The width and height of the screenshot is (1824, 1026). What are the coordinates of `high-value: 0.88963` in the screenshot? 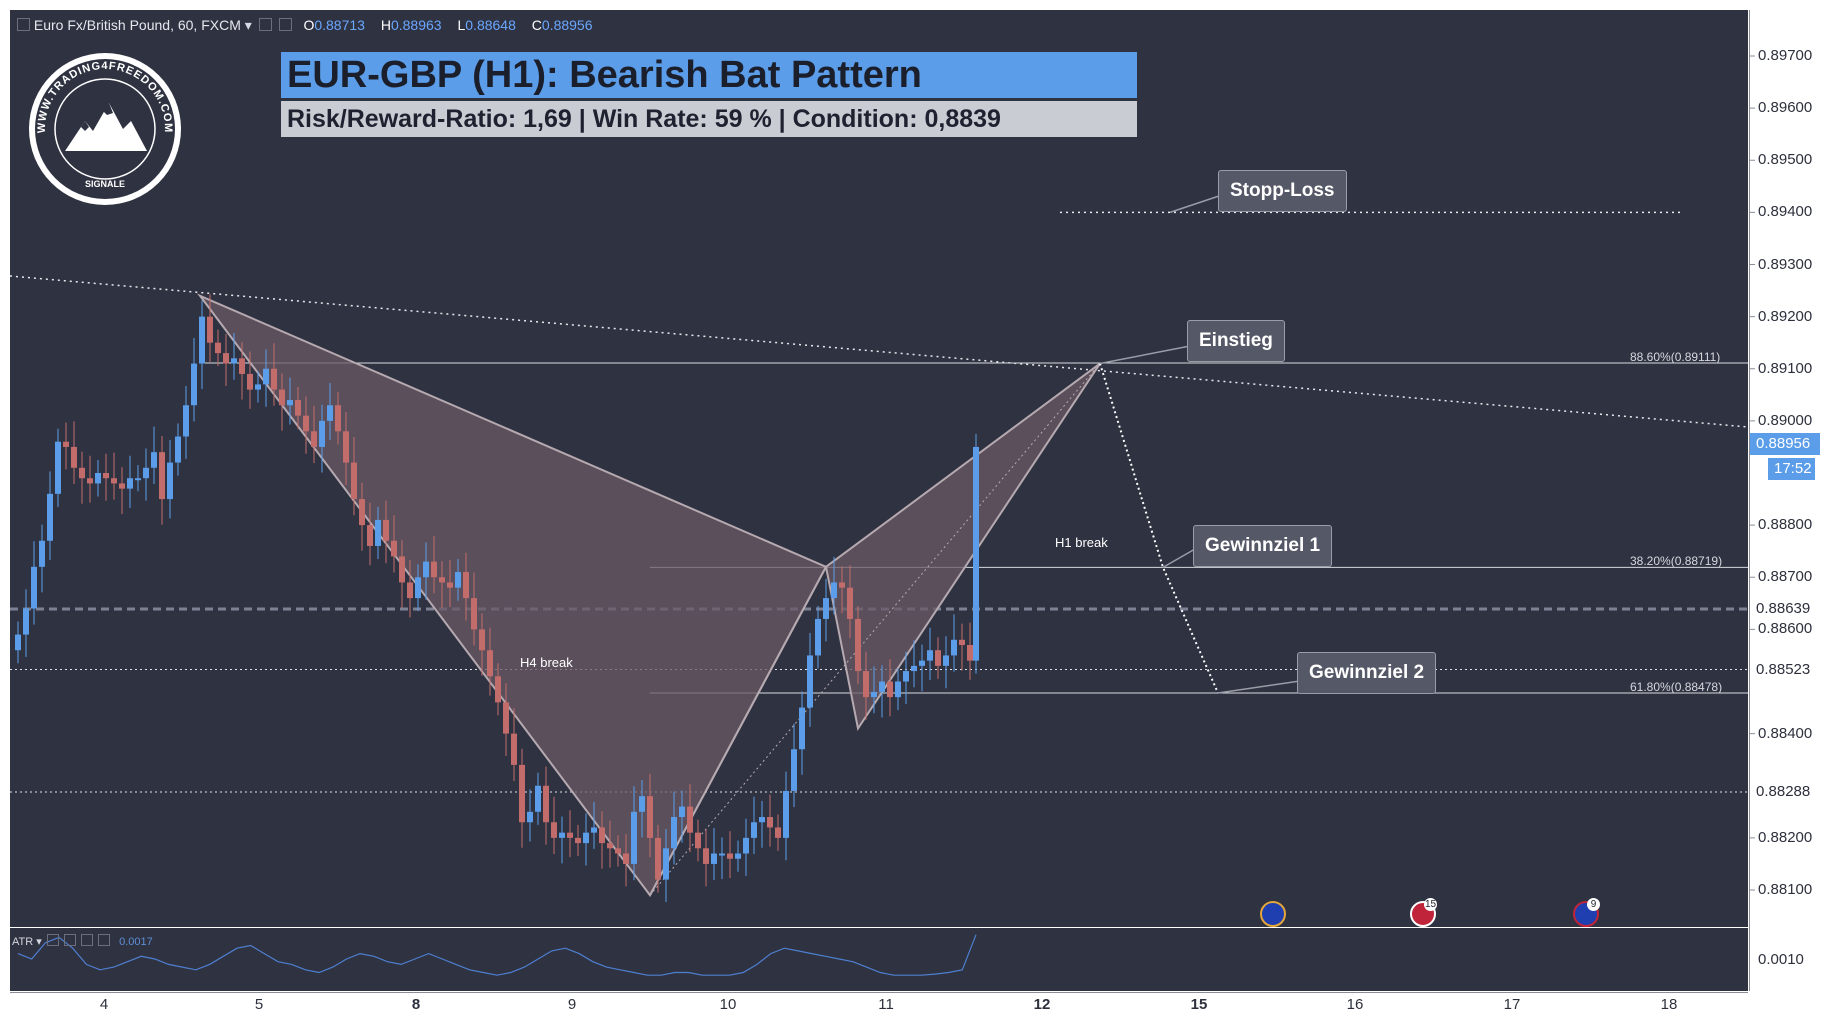 It's located at (416, 25).